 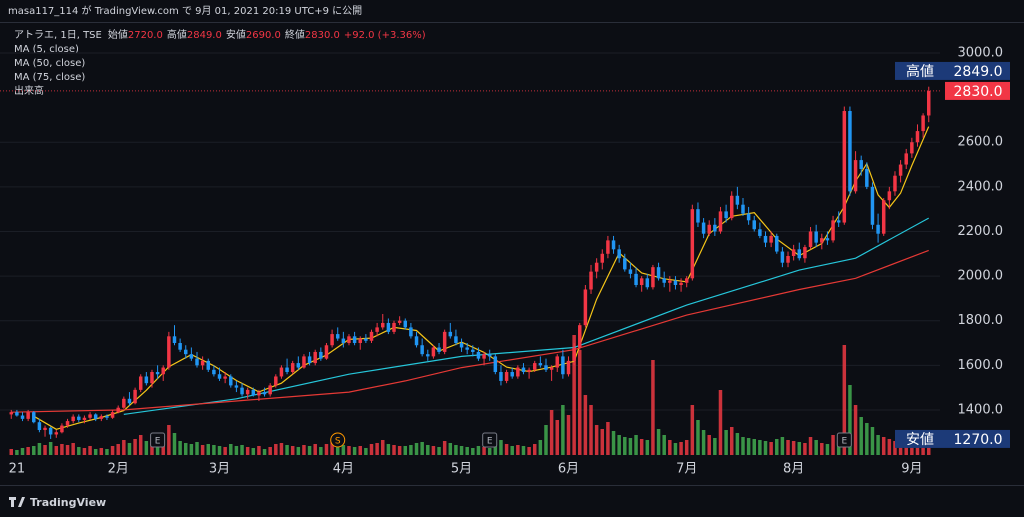 What do you see at coordinates (461, 469) in the screenshot?
I see `x-tick-label: 5月` at bounding box center [461, 469].